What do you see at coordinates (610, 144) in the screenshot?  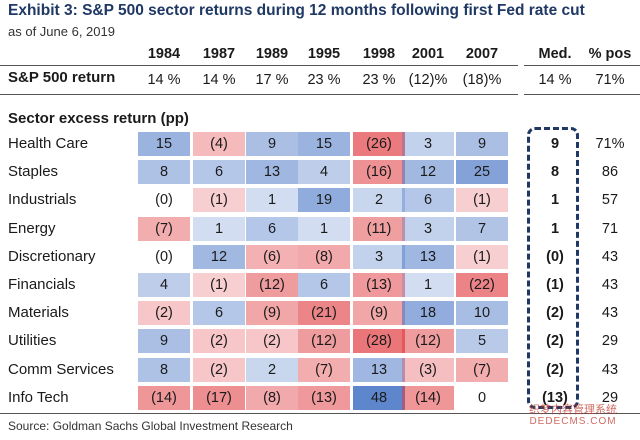 I see `pct-pos-health-care: 71%` at bounding box center [610, 144].